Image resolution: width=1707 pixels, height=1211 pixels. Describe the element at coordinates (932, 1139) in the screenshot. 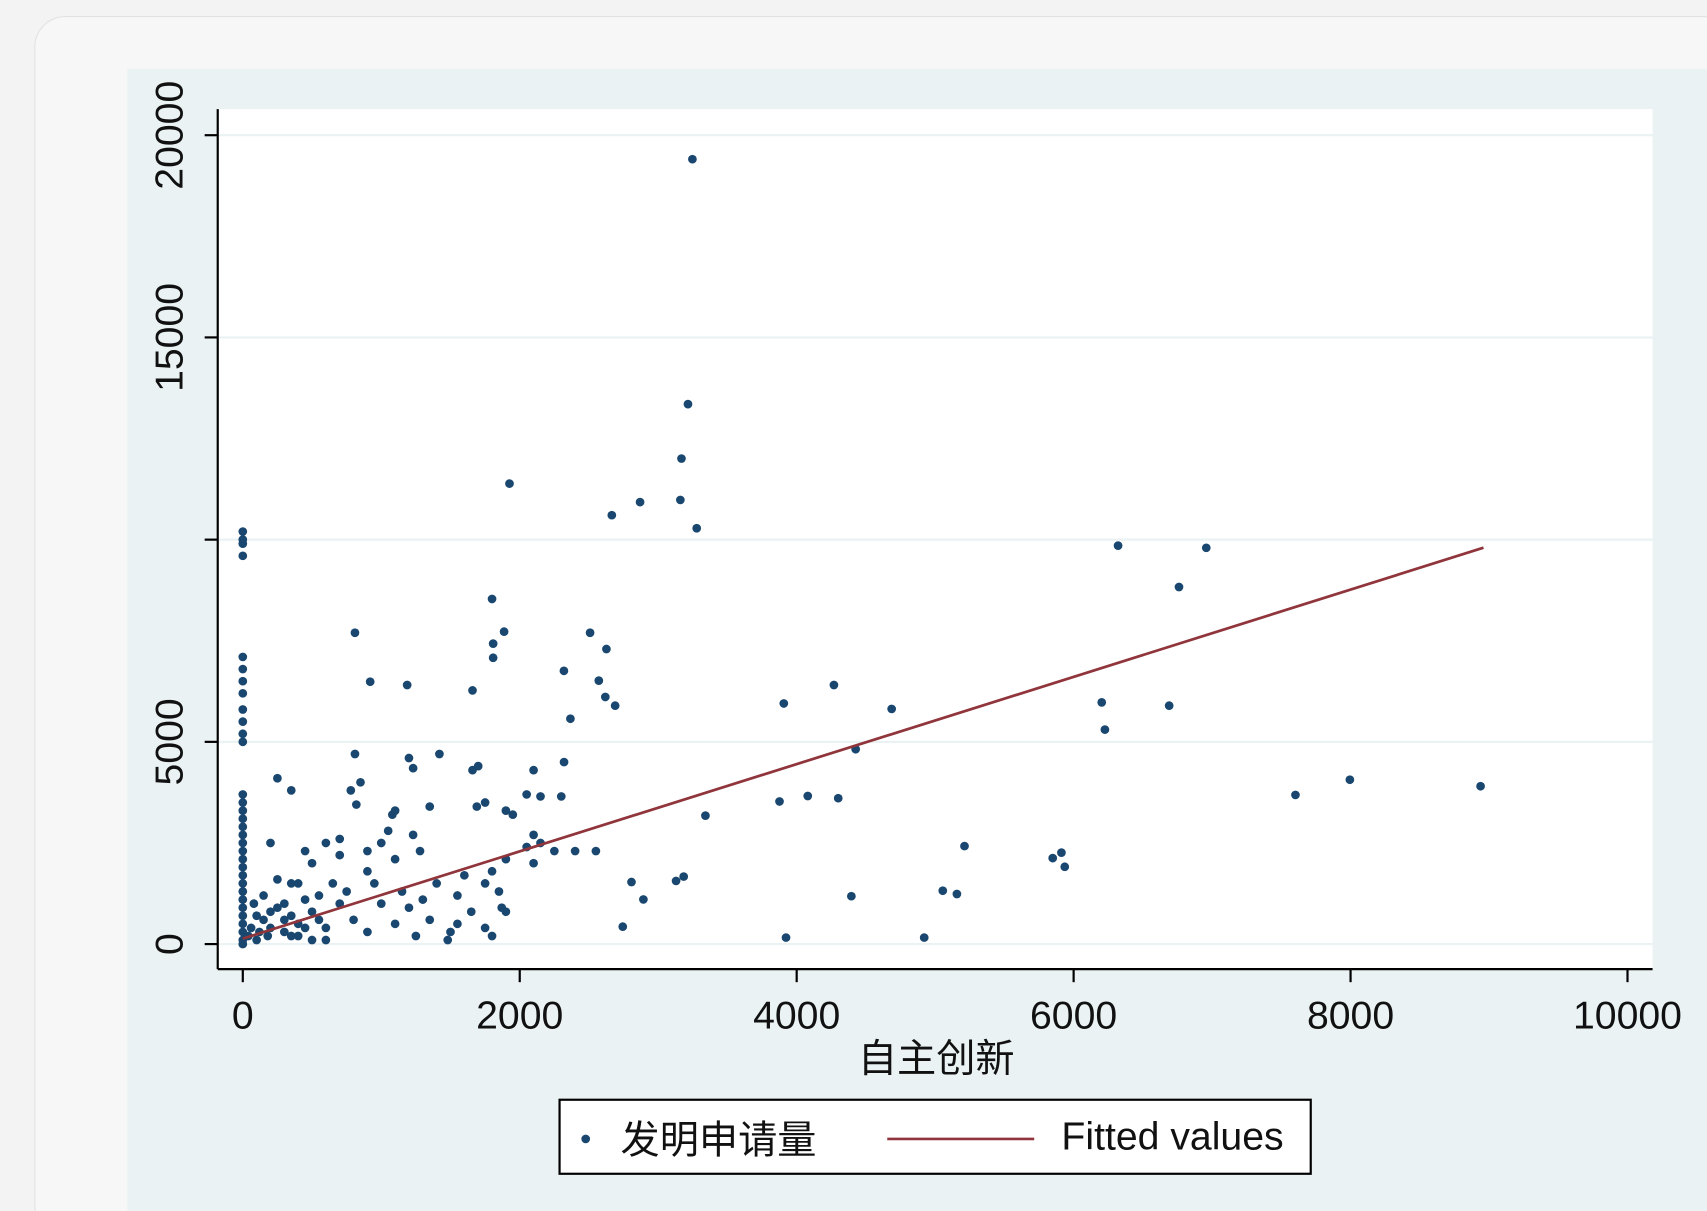

I see `legend-entries: 发明申请量 Fitted values` at that location.